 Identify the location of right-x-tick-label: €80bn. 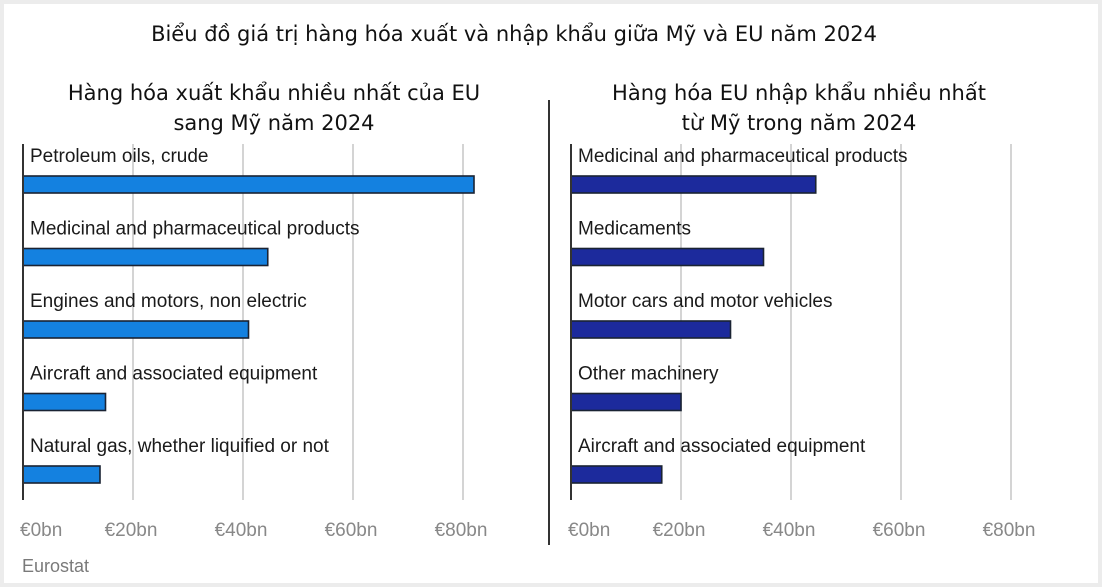
(1009, 530).